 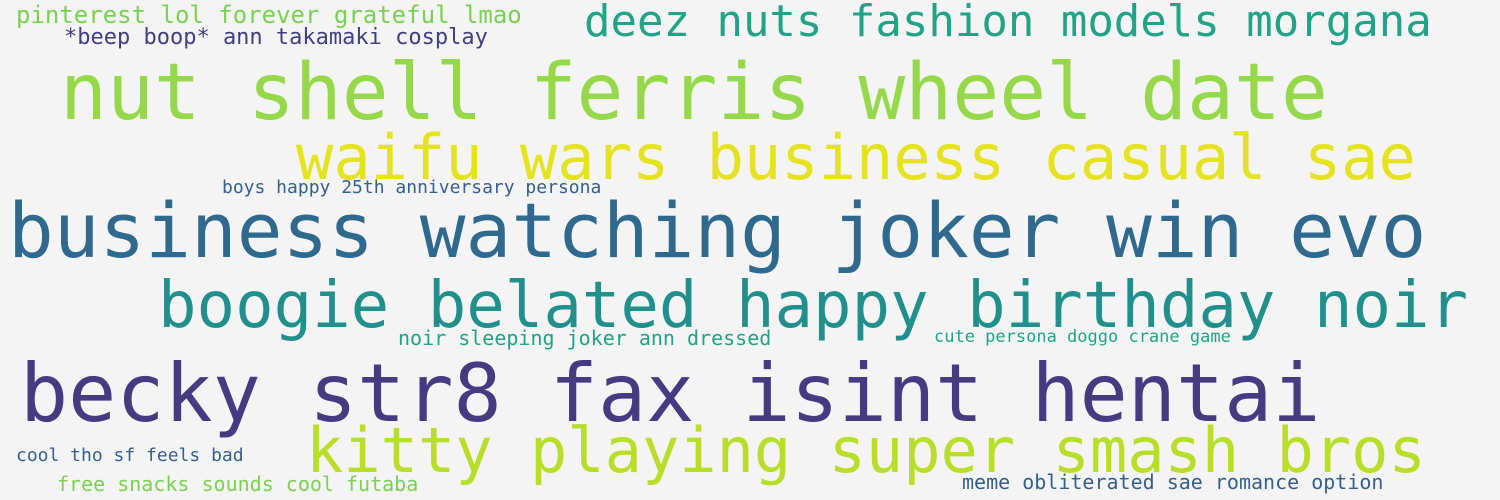 What do you see at coordinates (866, 450) in the screenshot?
I see `phrase-kitty-playing: kitty playing super smash bros` at bounding box center [866, 450].